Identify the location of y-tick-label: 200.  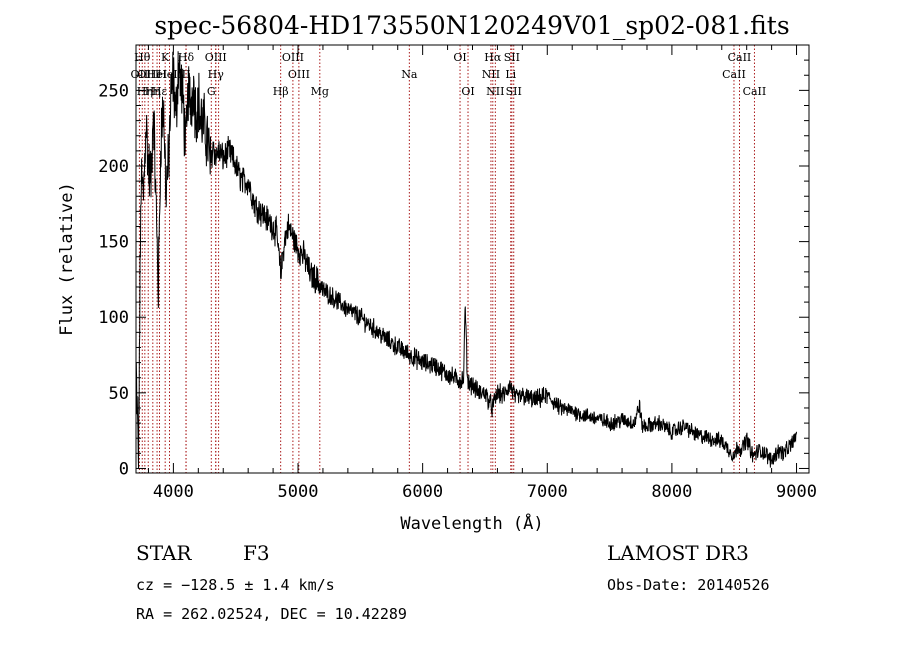
(113, 167).